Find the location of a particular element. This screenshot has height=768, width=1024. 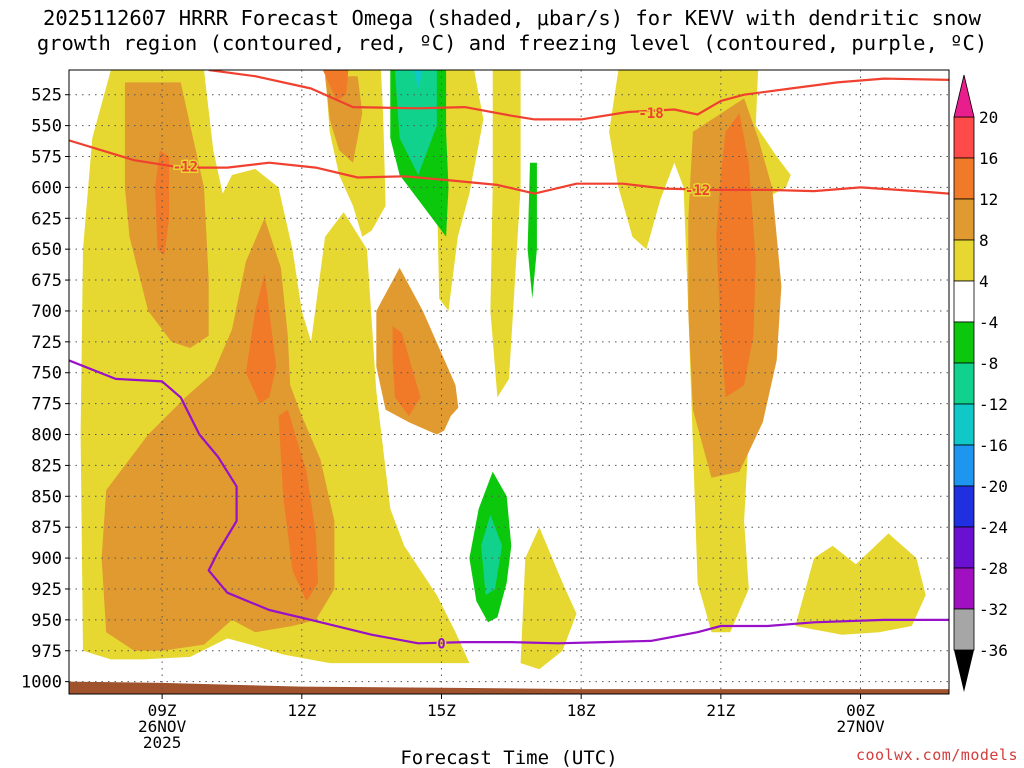

colorbar-bin--4--8 is located at coordinates (964, 342).